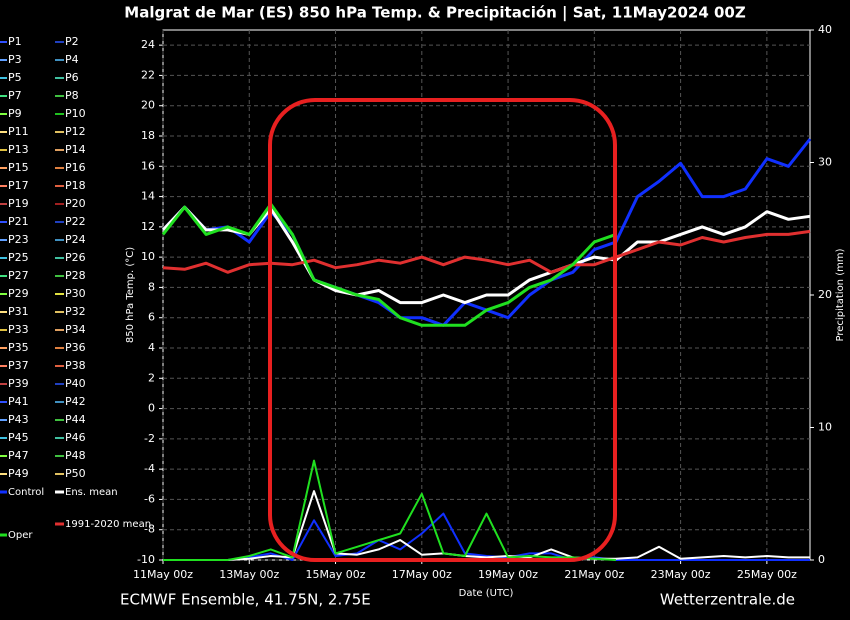 This screenshot has height=620, width=850. Describe the element at coordinates (486, 593) in the screenshot. I see `x-axis-label: Date (UTC)` at that location.